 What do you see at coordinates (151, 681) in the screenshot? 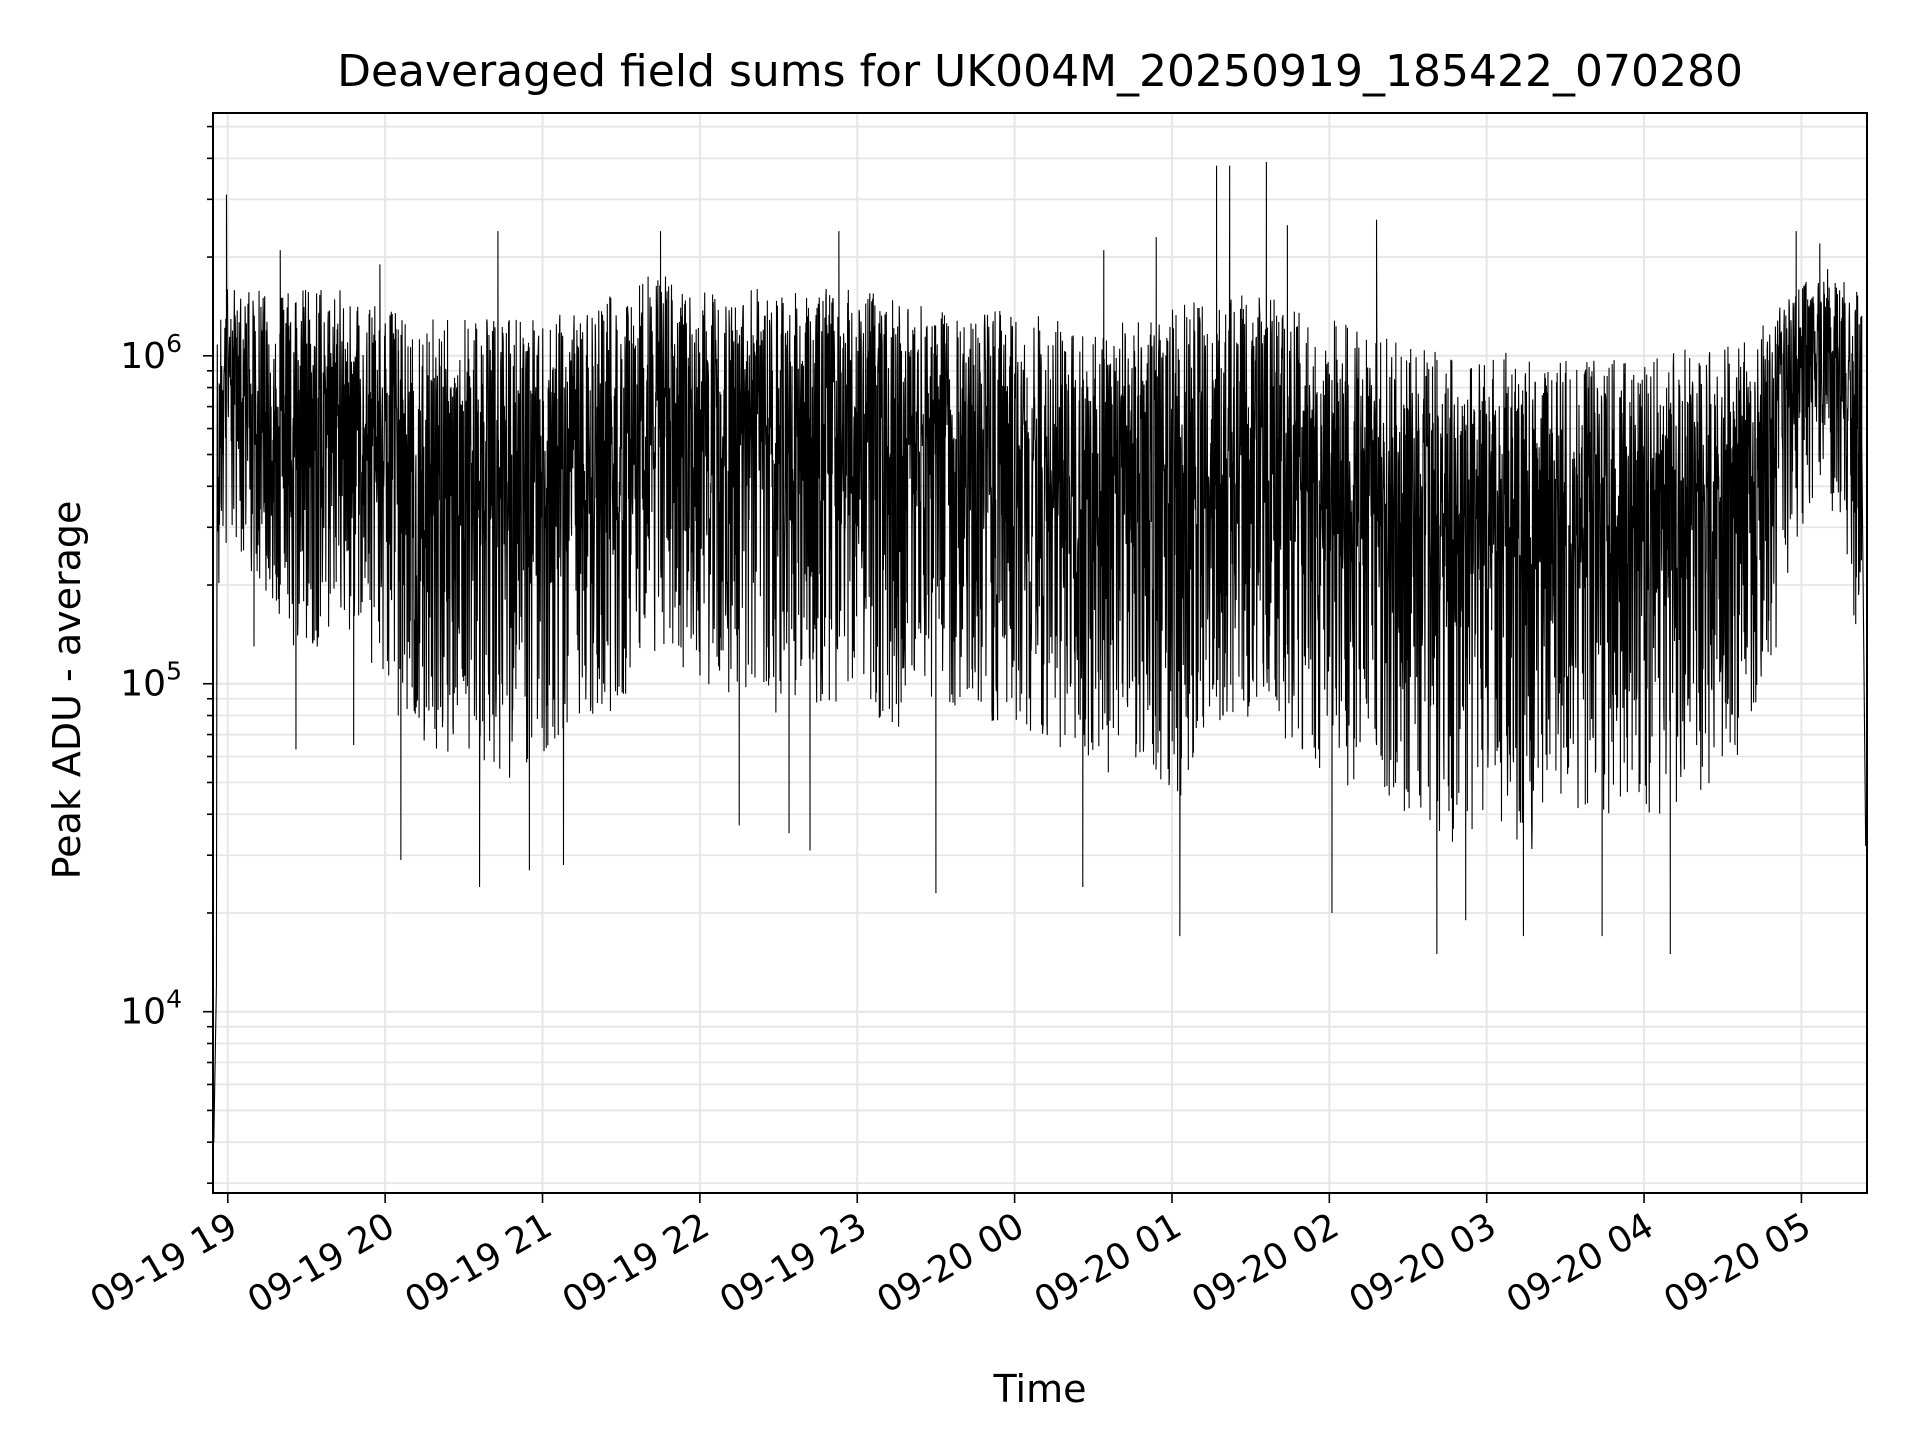
I see `y-tick-label: 10⁵` at bounding box center [151, 681].